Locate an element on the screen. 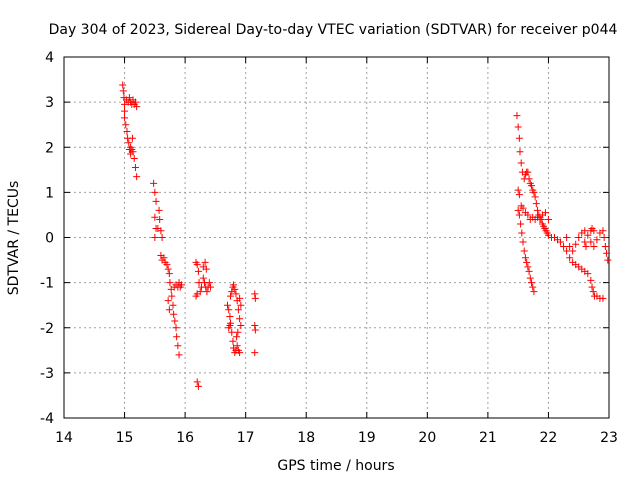 This screenshot has width=640, height=480. x-axis-label: GPS time / hours is located at coordinates (335, 466).